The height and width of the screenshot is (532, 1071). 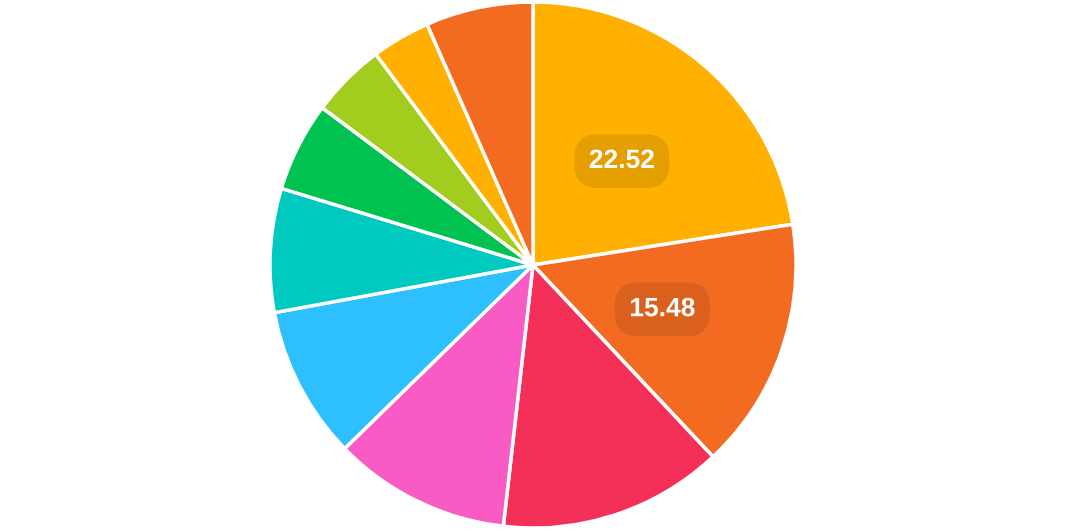 I want to click on data-label: 15.48, so click(x=663, y=307).